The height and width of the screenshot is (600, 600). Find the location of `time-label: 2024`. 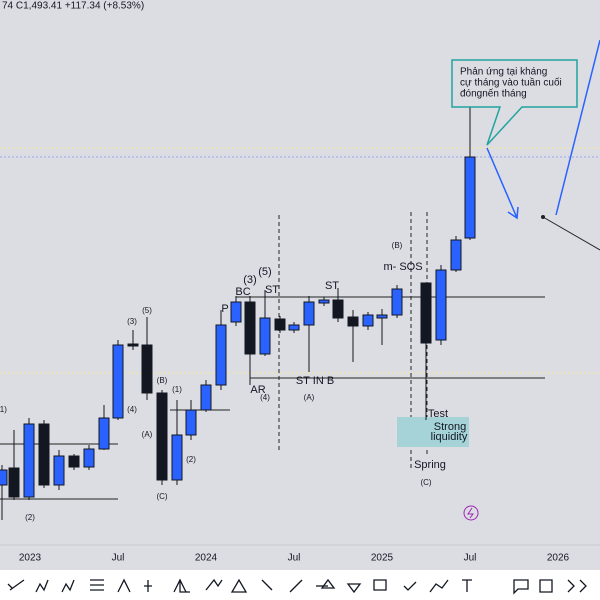

time-label: 2024 is located at coordinates (206, 558).